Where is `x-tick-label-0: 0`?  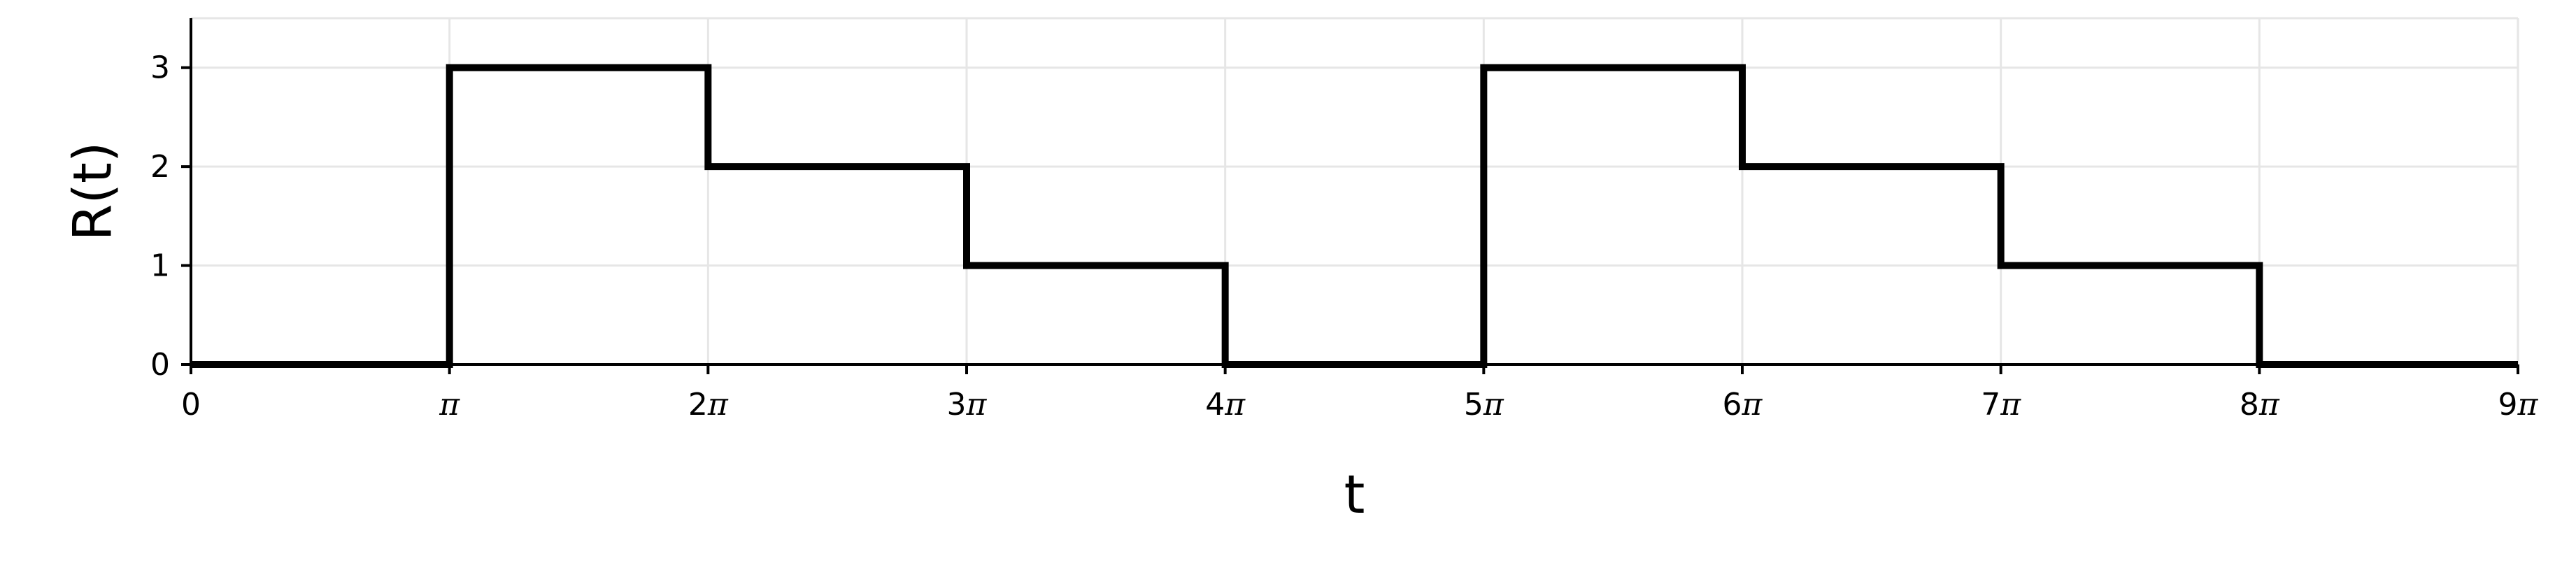 x-tick-label-0: 0 is located at coordinates (191, 405).